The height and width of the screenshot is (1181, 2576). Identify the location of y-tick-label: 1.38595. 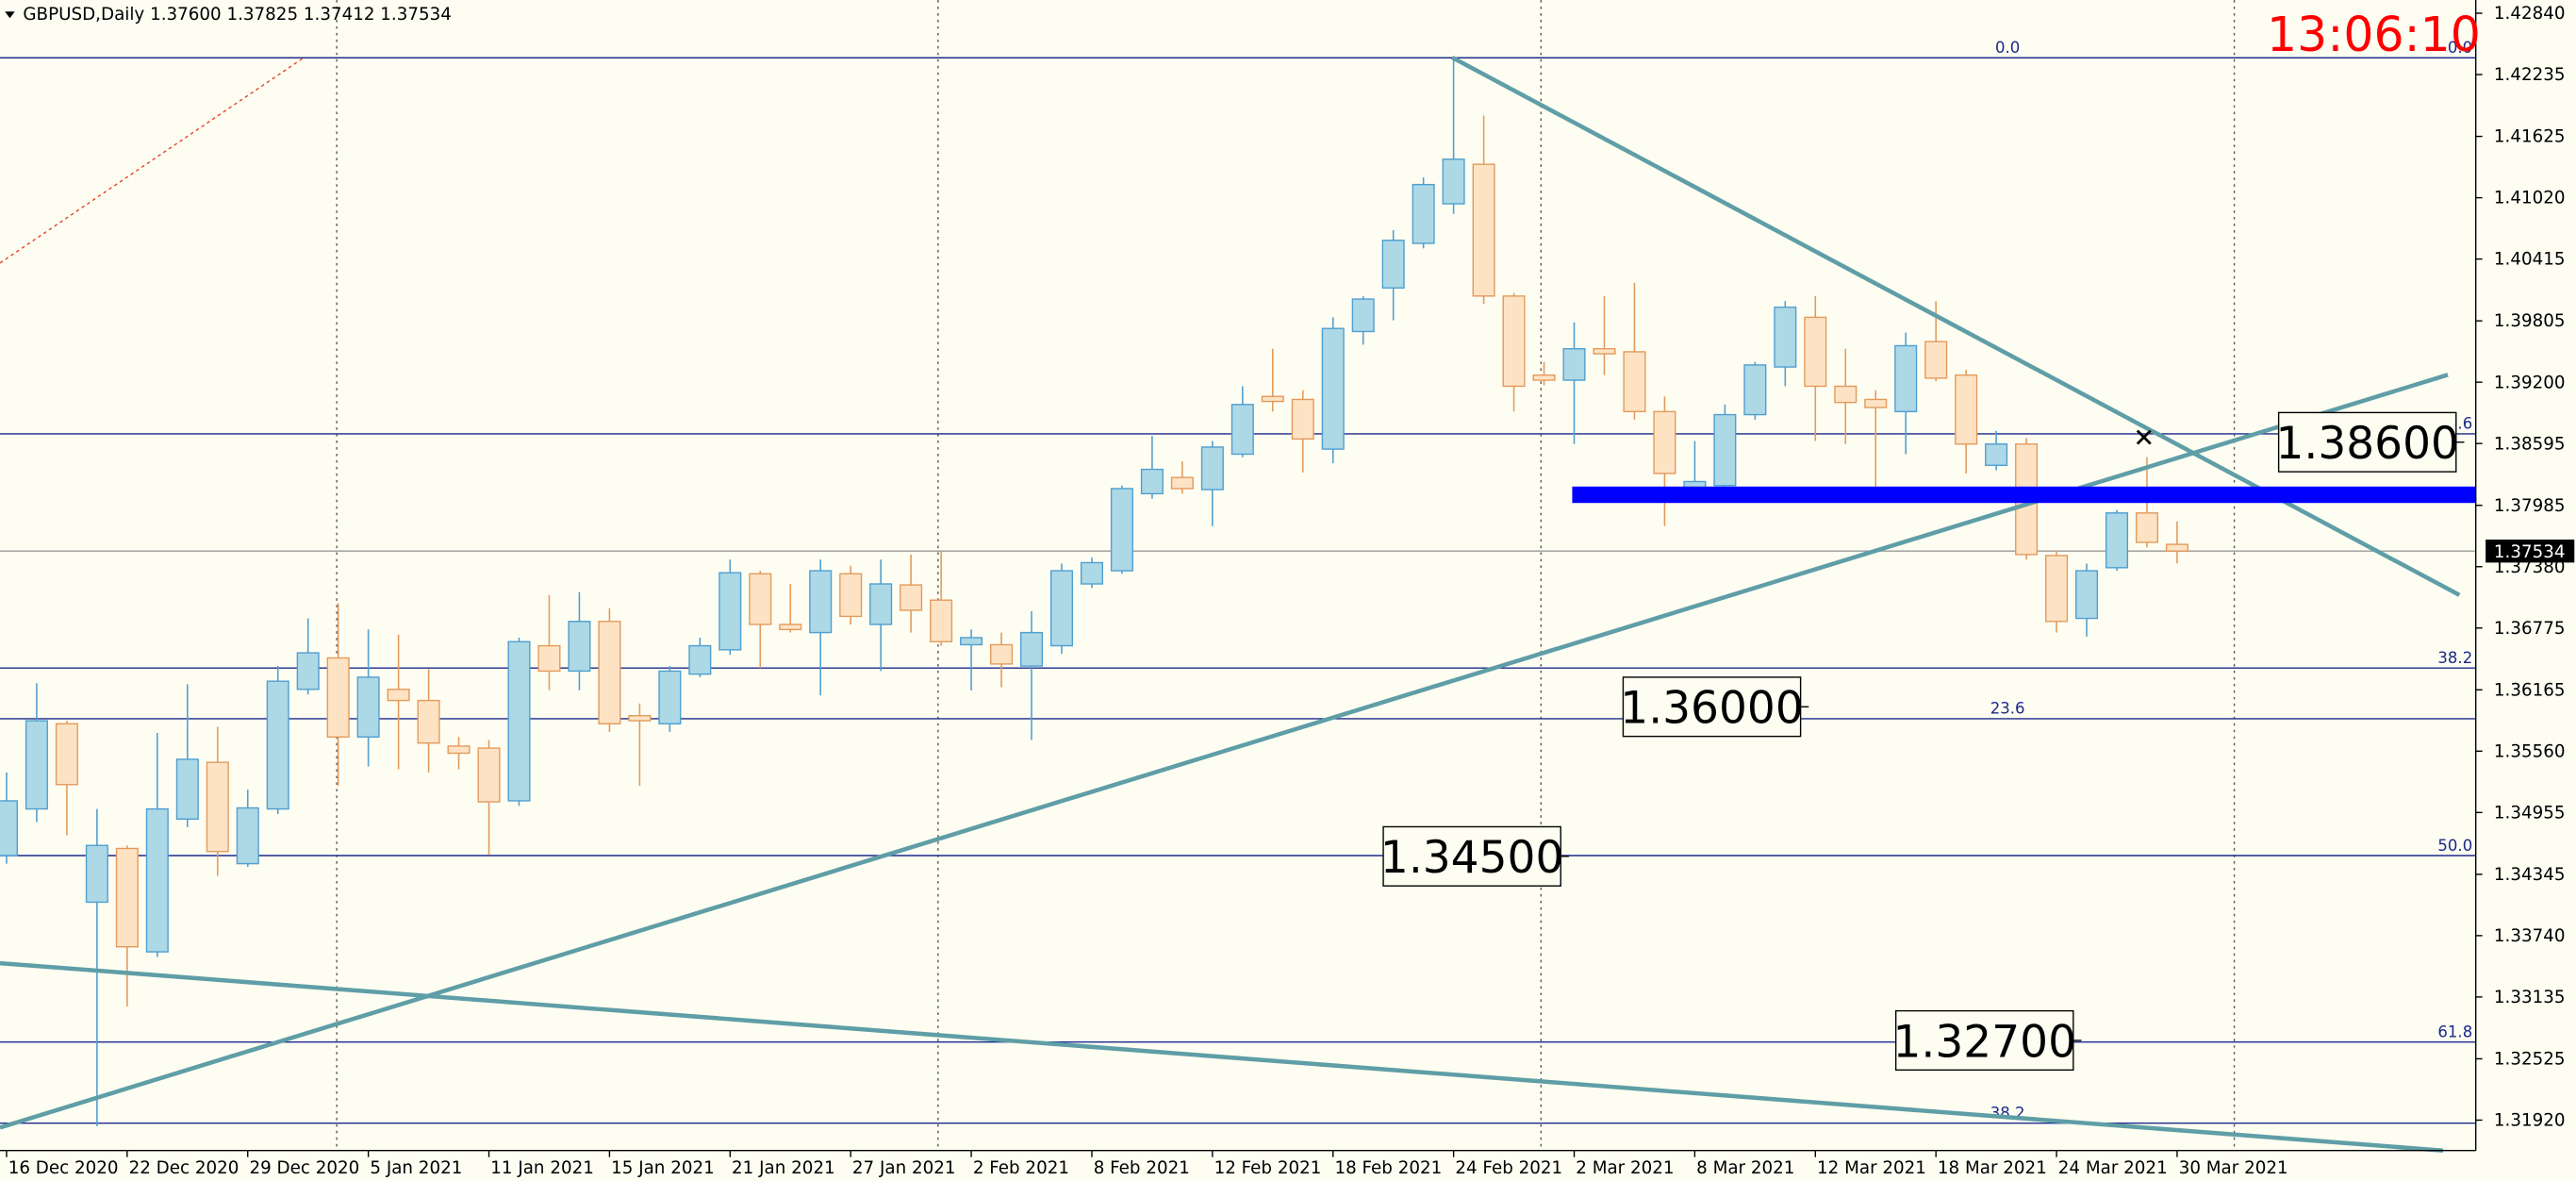
(2530, 444).